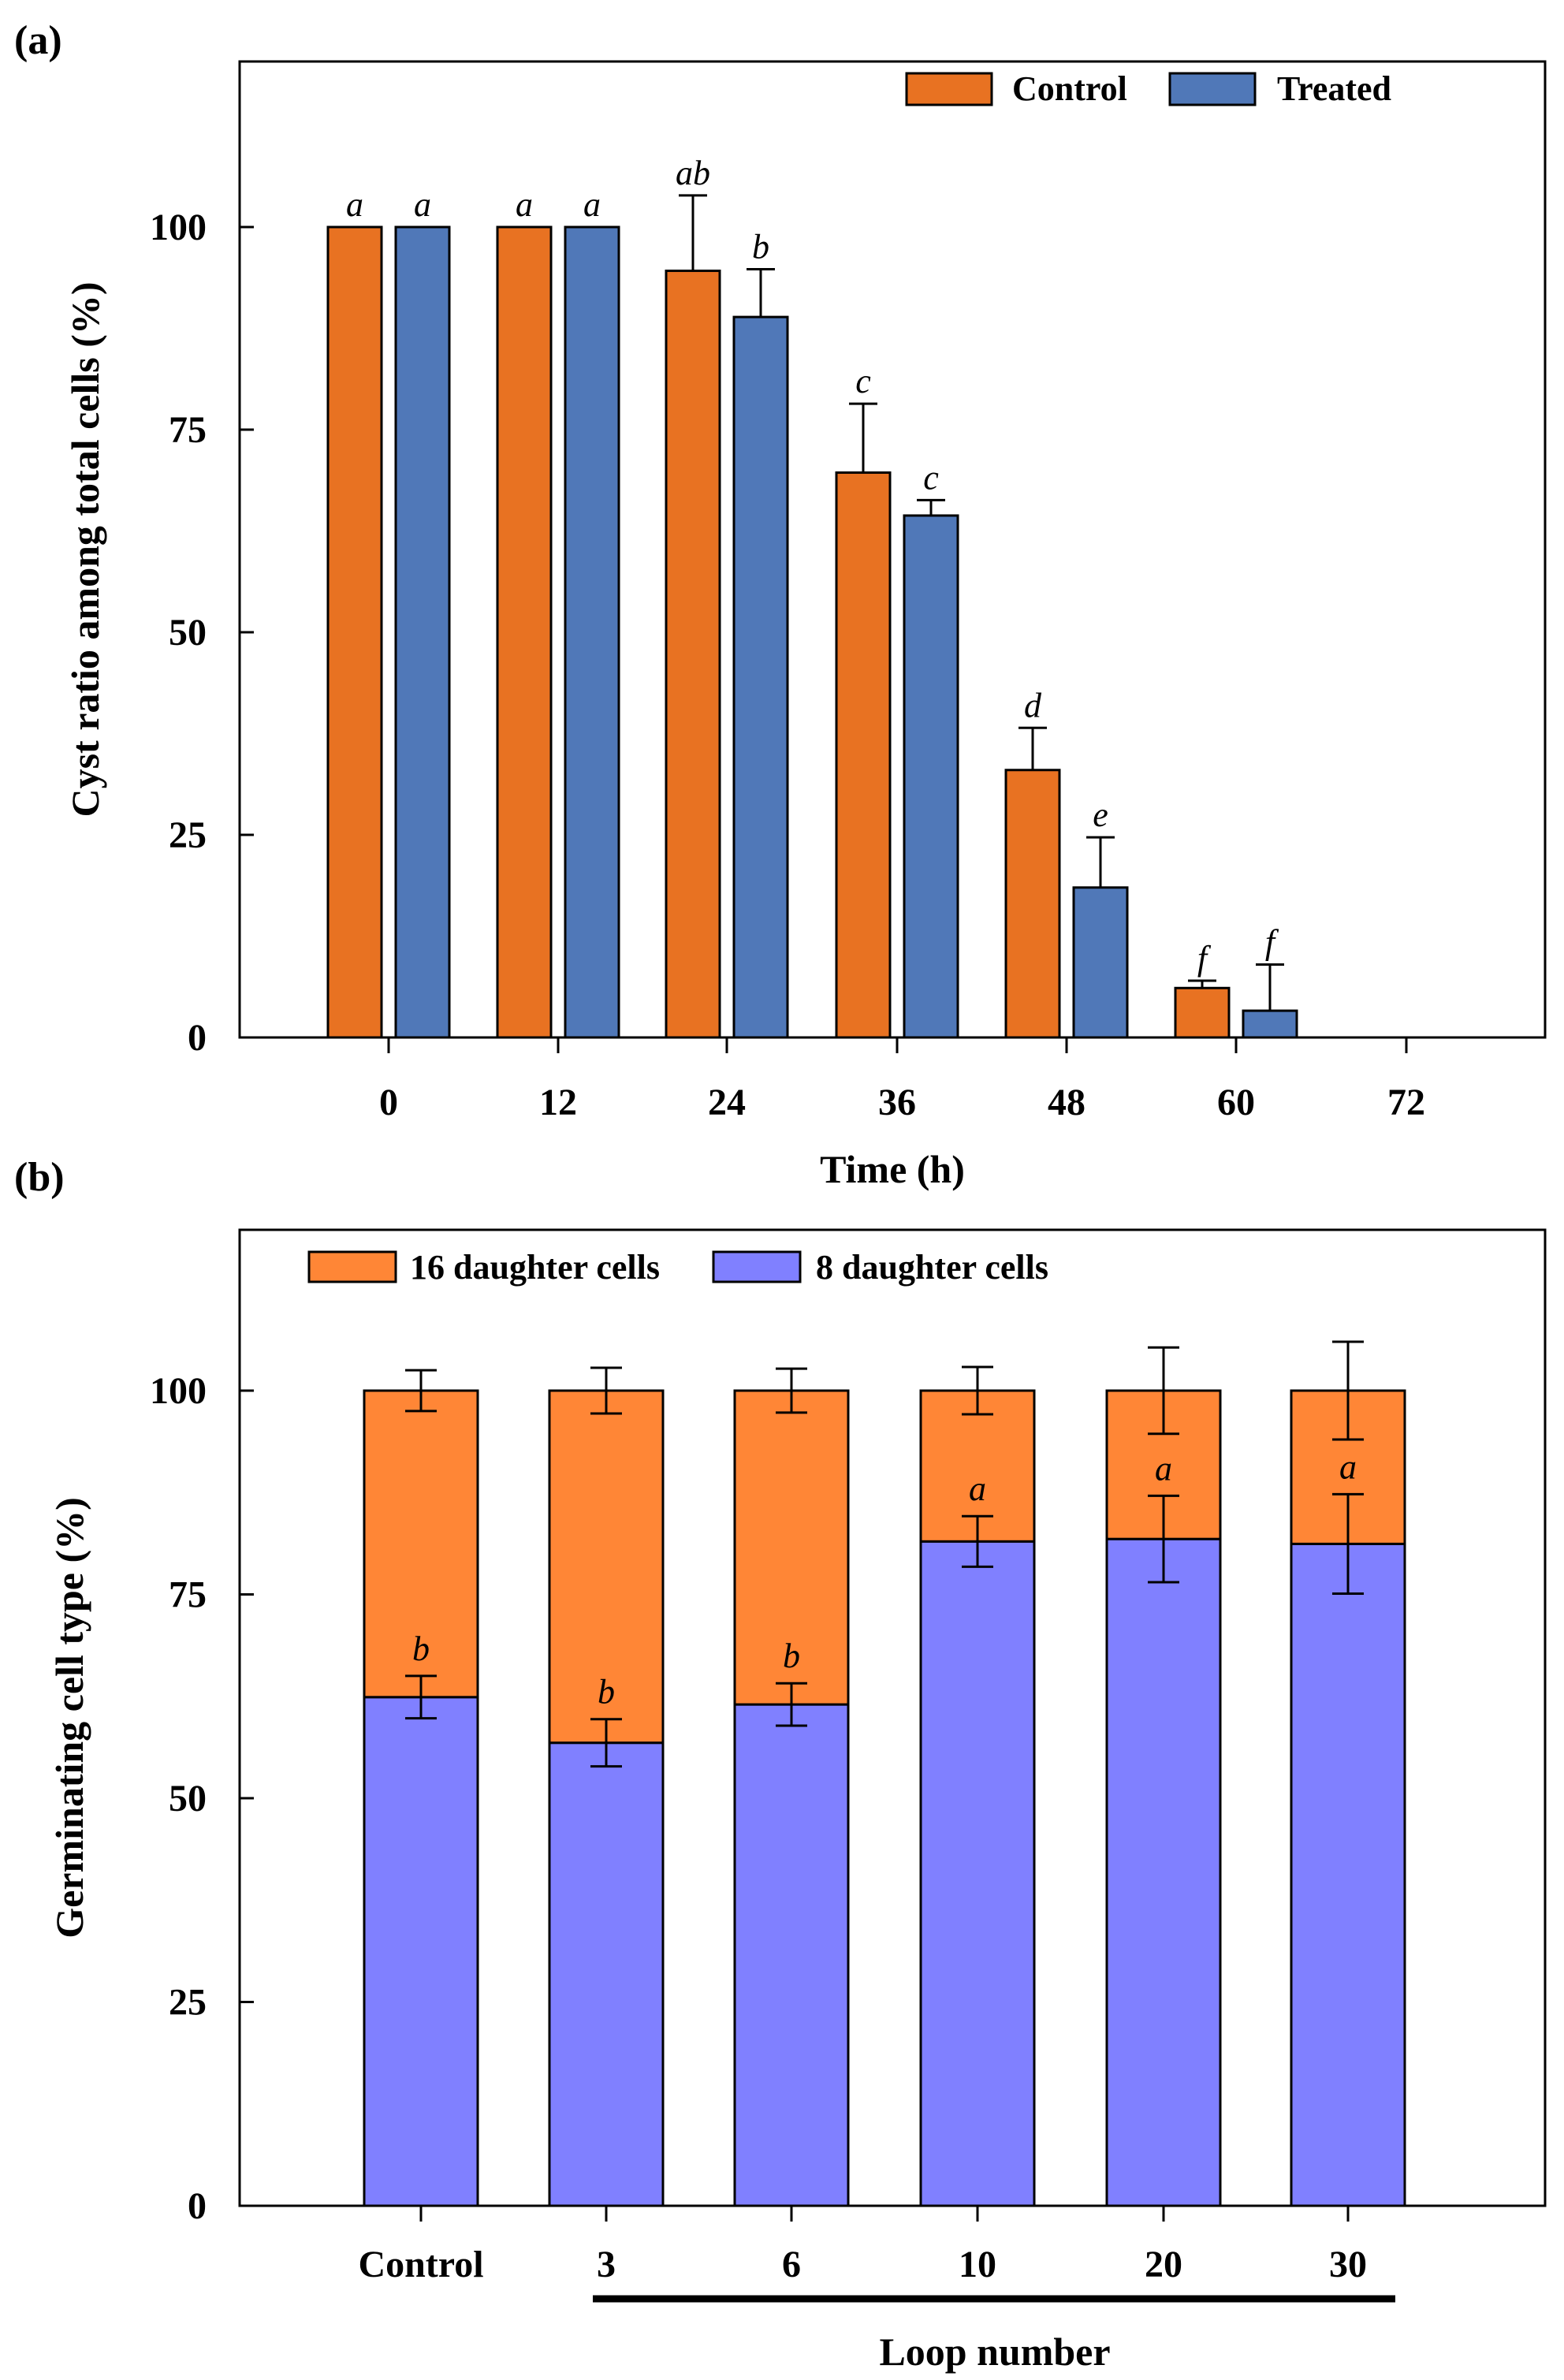 This screenshot has height=2380, width=1564. What do you see at coordinates (757, 1266) in the screenshot?
I see `legend-swatch-8-daughter` at bounding box center [757, 1266].